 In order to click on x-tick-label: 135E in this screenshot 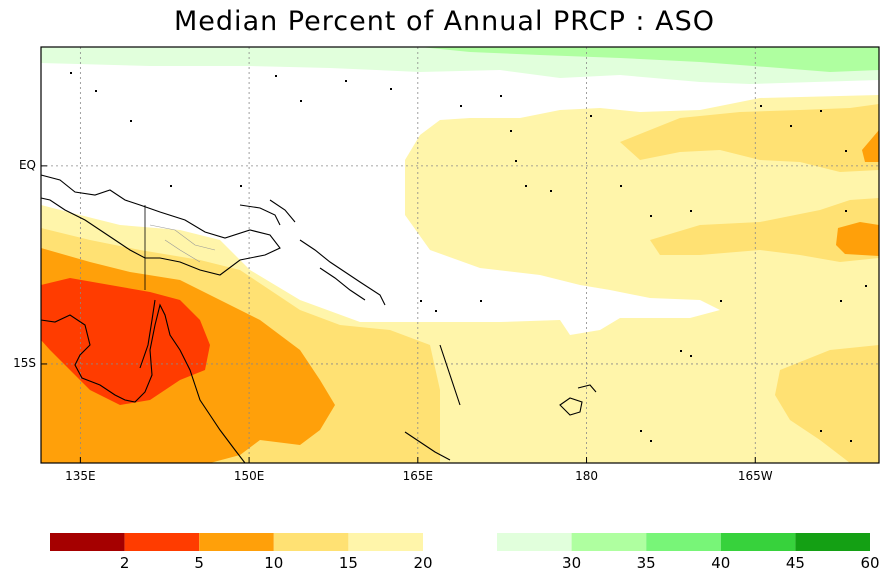, I will do `click(80, 476)`.